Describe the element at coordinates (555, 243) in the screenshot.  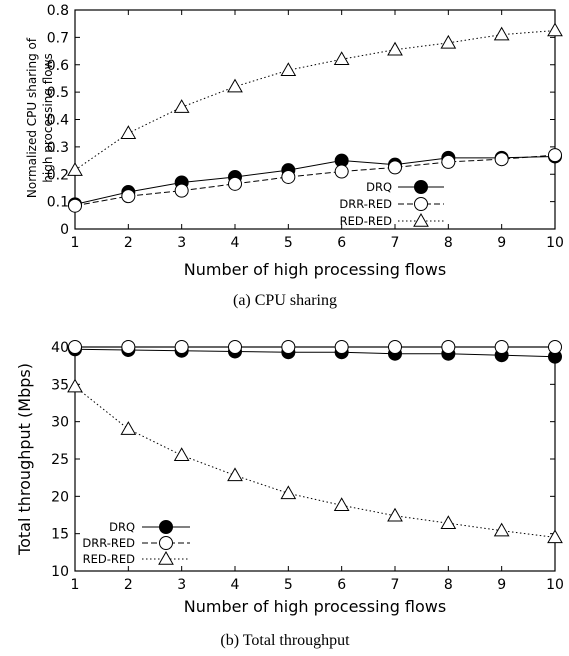
I see `x-tick-label: 10` at that location.